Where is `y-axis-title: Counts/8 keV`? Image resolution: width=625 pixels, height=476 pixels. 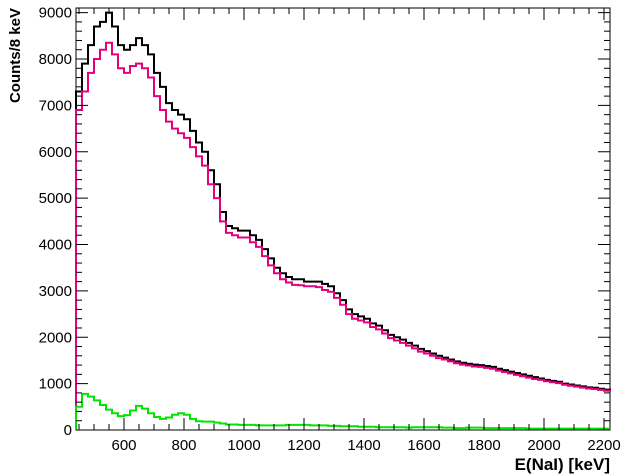 y-axis-title: Counts/8 keV is located at coordinates (15, 55).